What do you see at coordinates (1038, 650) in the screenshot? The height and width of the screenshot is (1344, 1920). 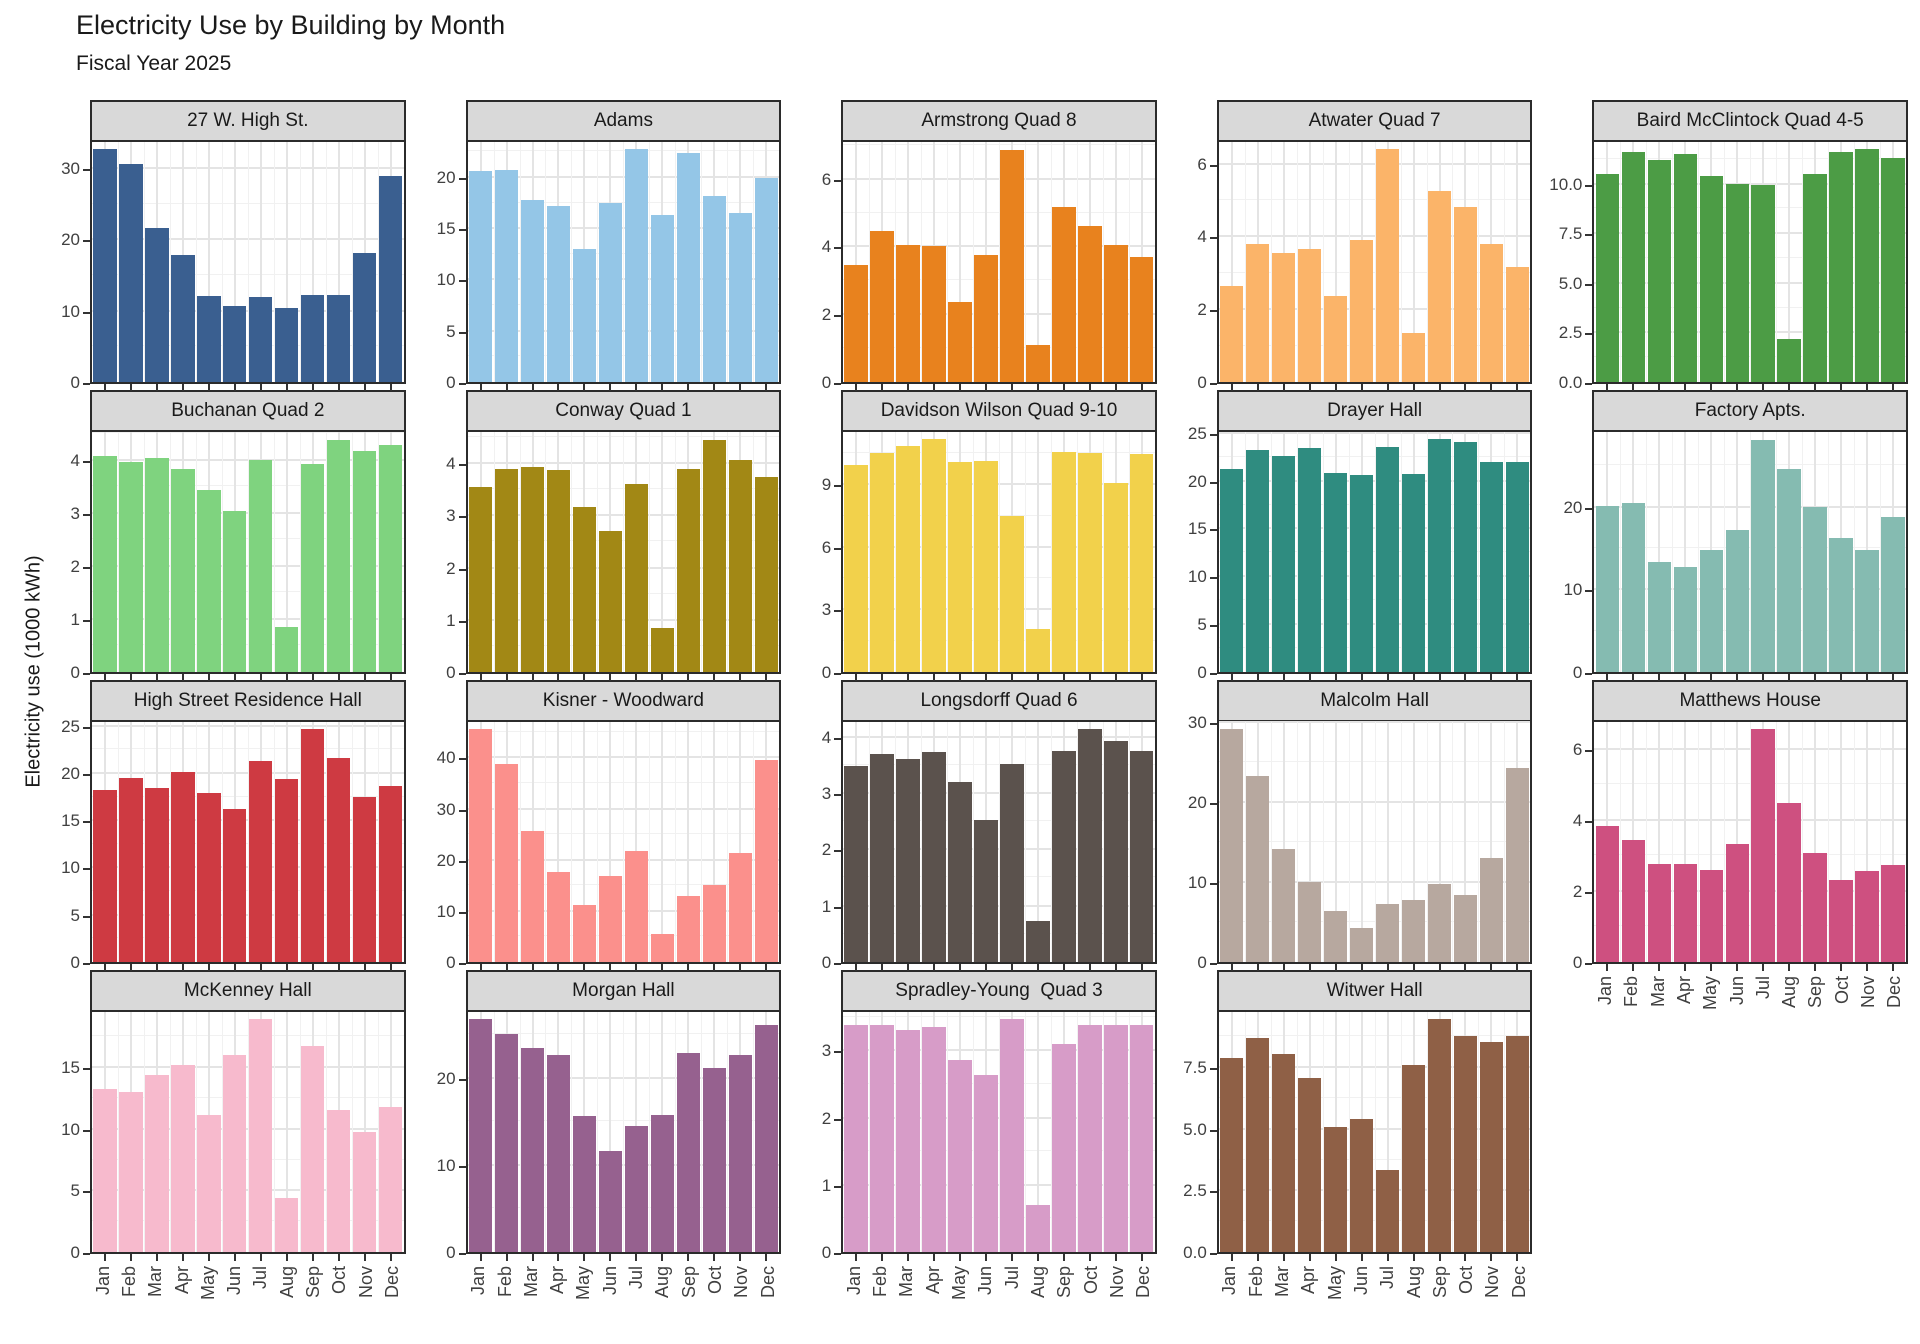 I see `bar-aug` at bounding box center [1038, 650].